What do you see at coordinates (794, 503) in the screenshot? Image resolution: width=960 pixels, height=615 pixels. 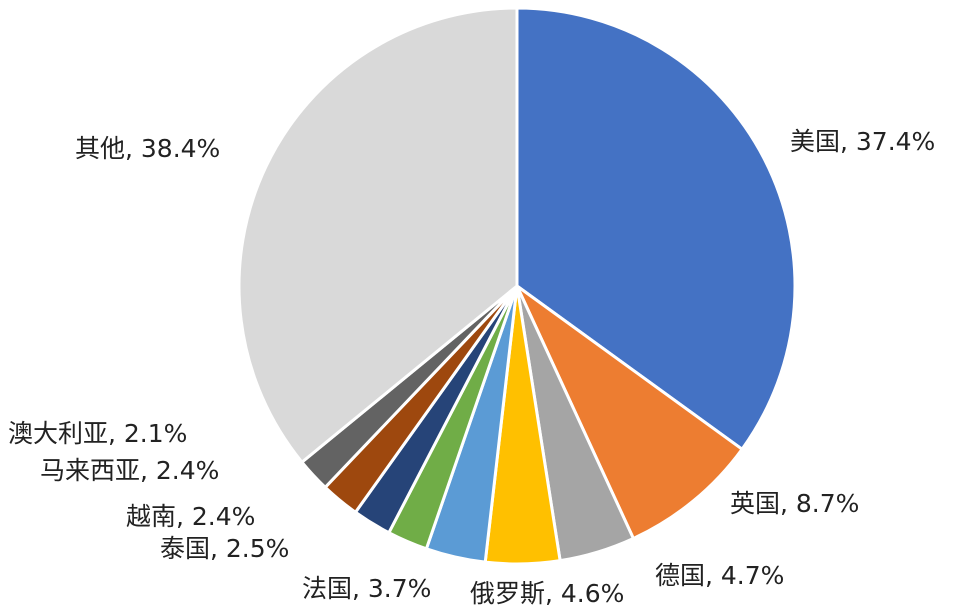 I see `data-label: 英国, 8.7%` at bounding box center [794, 503].